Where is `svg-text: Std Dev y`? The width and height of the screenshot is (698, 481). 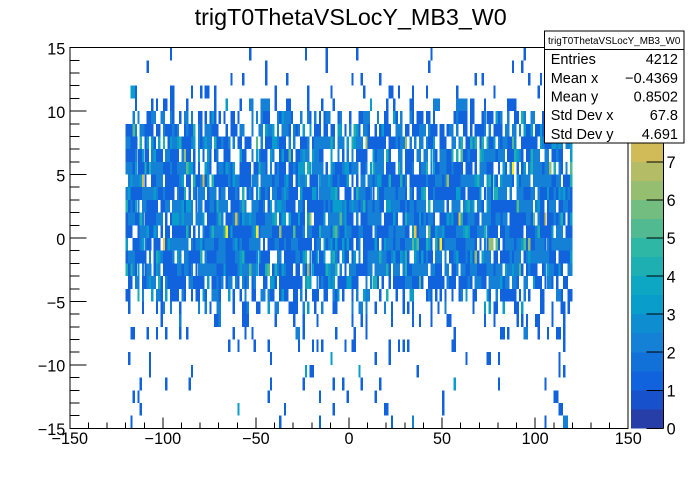 svg-text: Std Dev y is located at coordinates (583, 135).